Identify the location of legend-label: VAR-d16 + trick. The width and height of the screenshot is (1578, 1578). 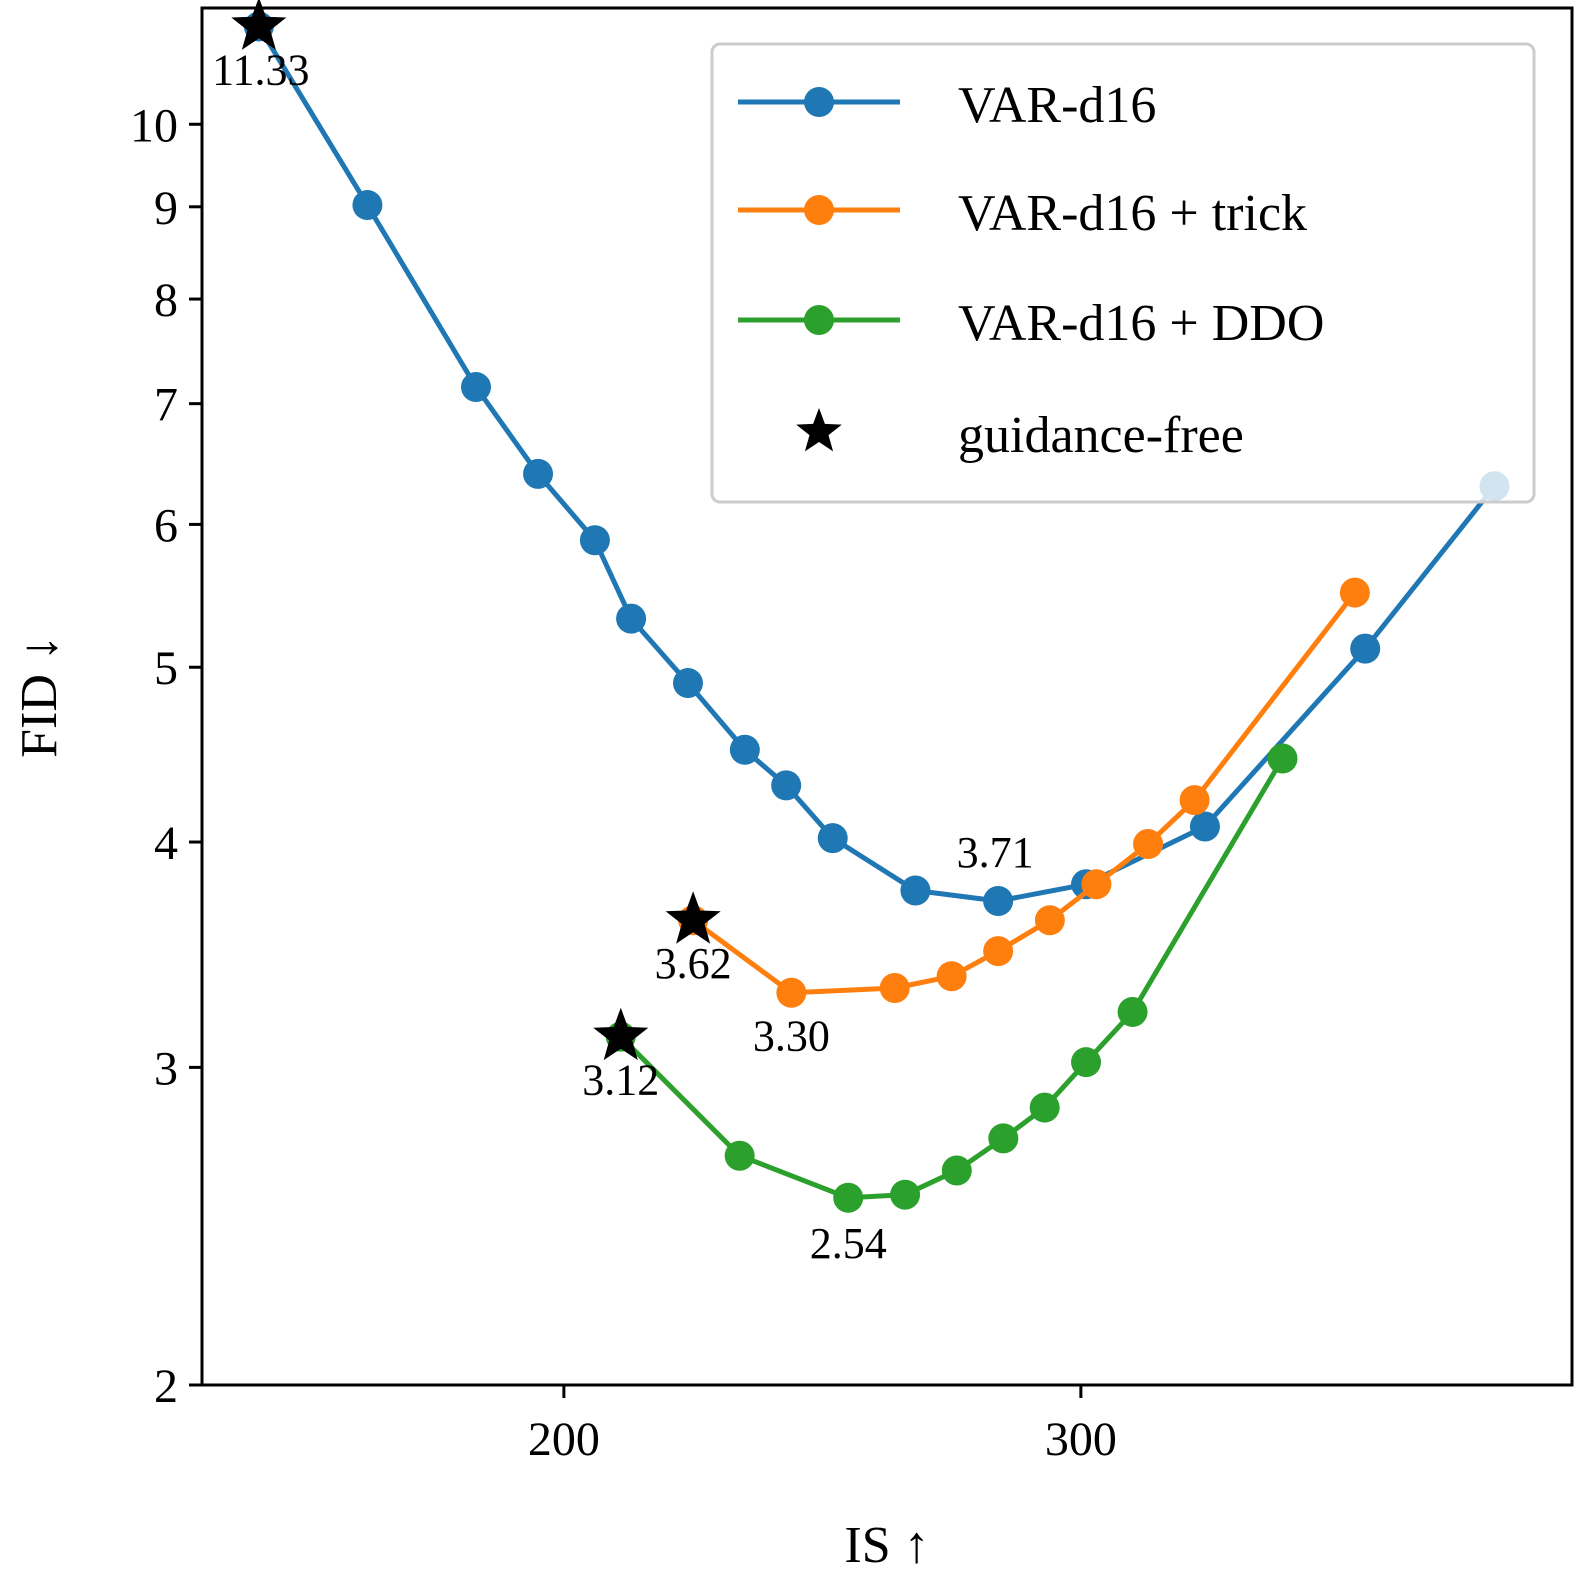
(1132, 213).